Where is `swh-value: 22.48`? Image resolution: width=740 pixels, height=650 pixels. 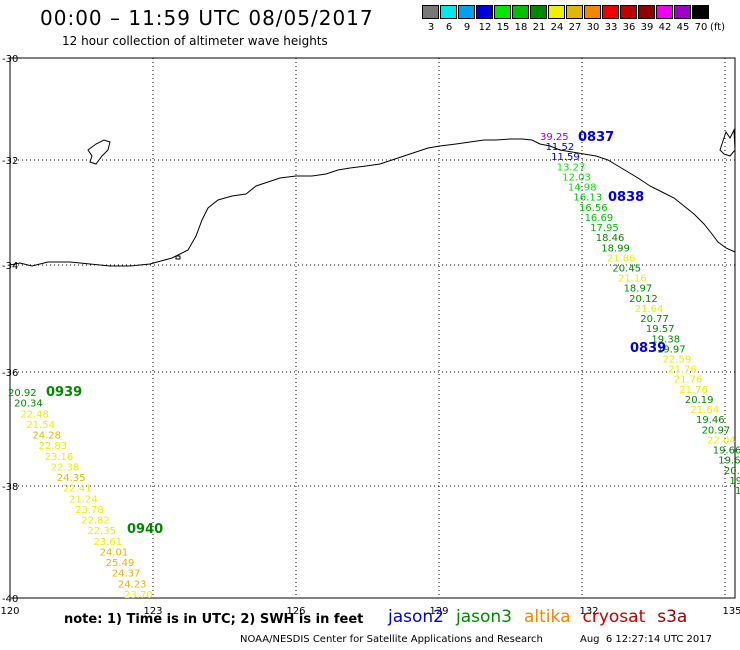 swh-value: 22.48 is located at coordinates (34, 414).